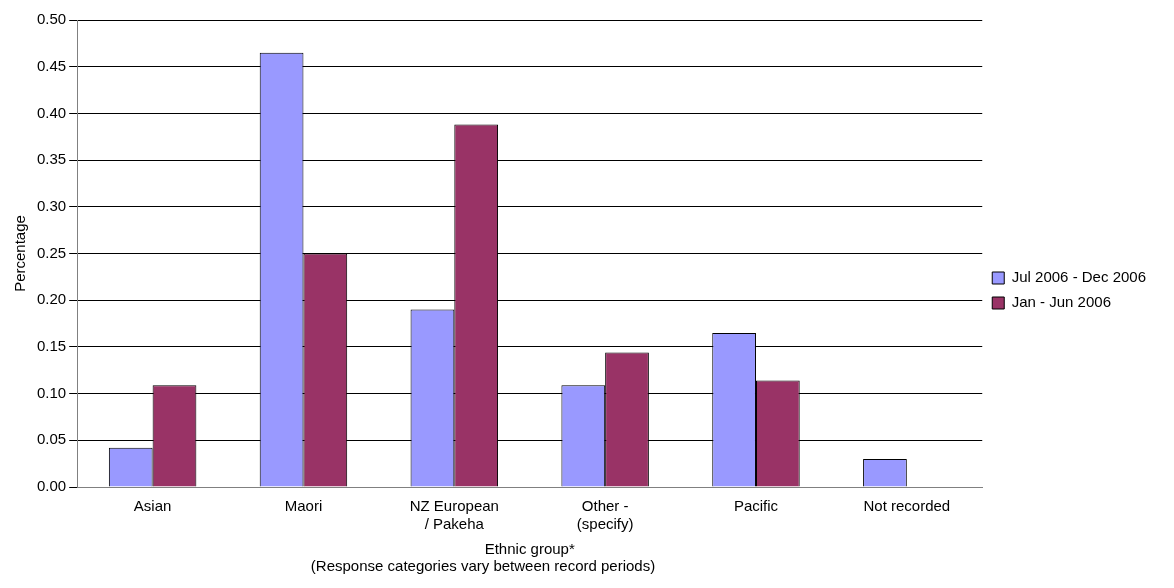 This screenshot has height=588, width=1174. Describe the element at coordinates (20, 253) in the screenshot. I see `y-axis-title: Percentage` at that location.